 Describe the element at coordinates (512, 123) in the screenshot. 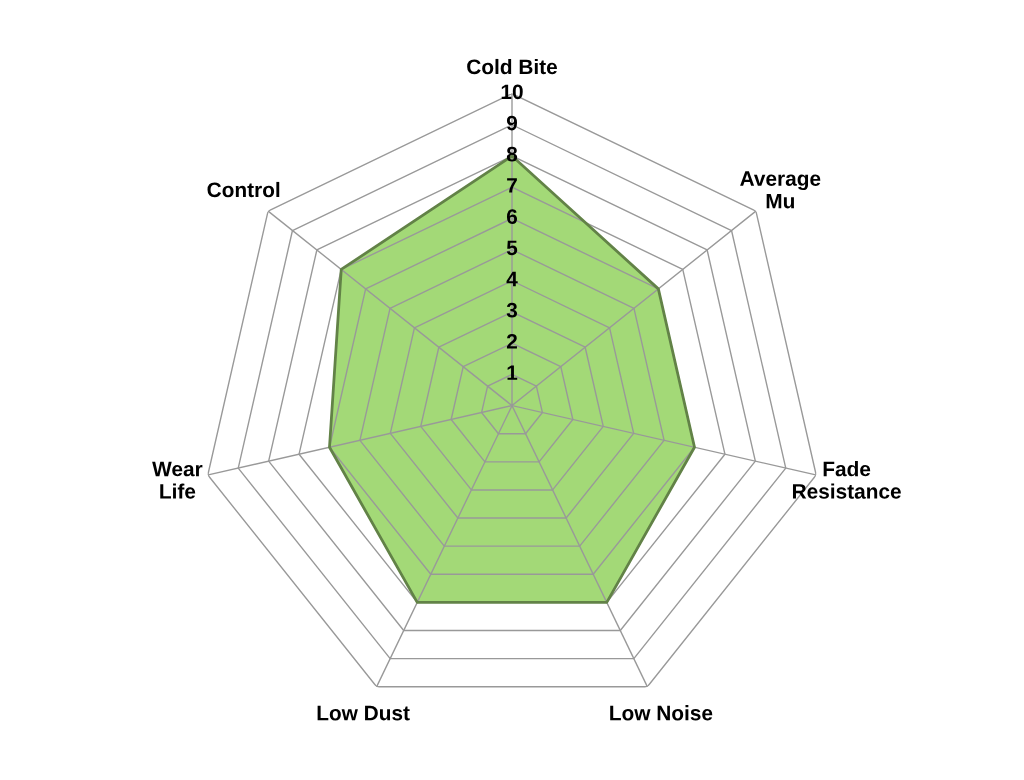

I see `y-tick-label: 9` at that location.